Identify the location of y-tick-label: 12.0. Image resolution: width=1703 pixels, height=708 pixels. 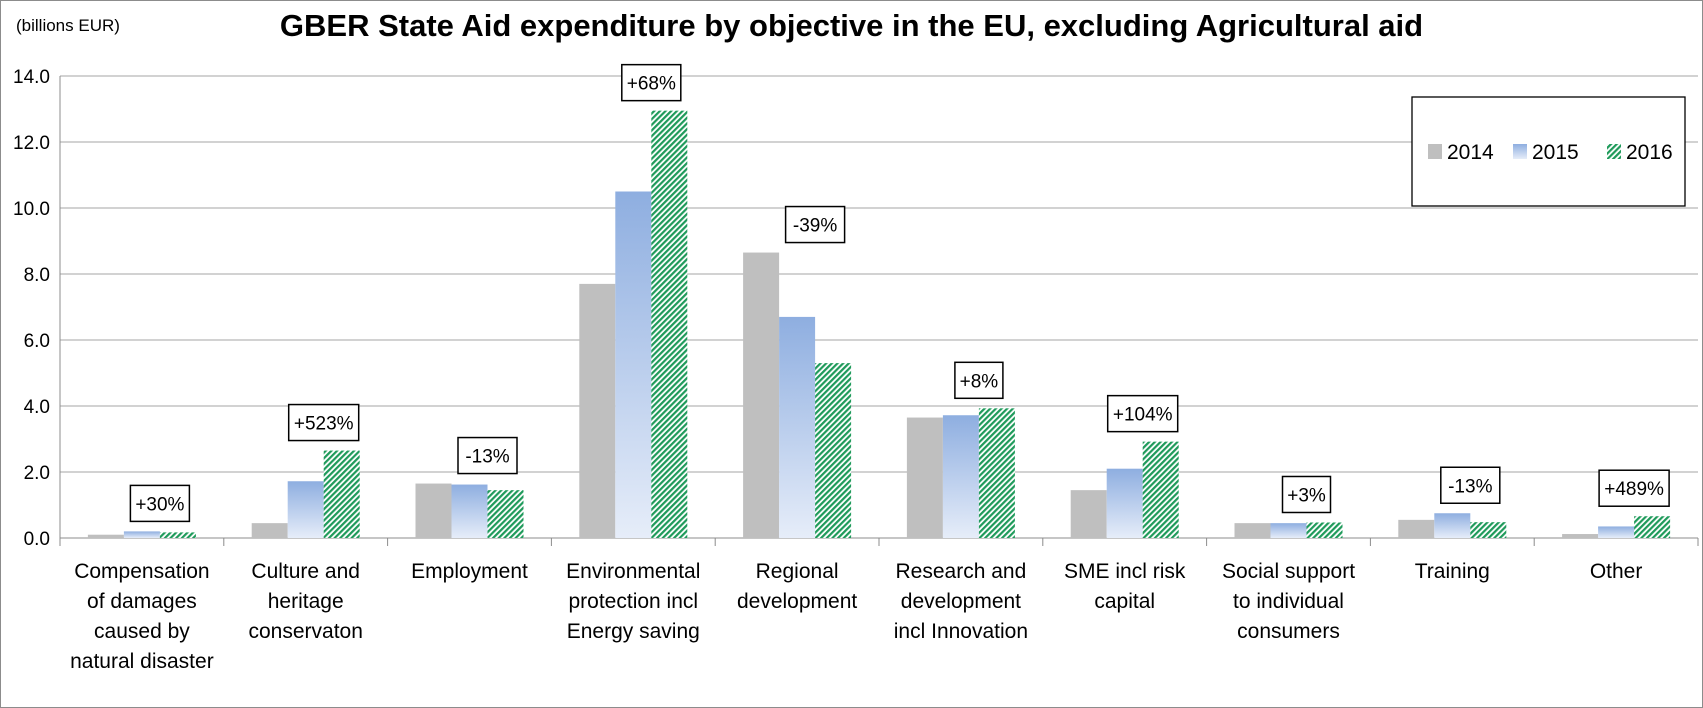
(31, 143).